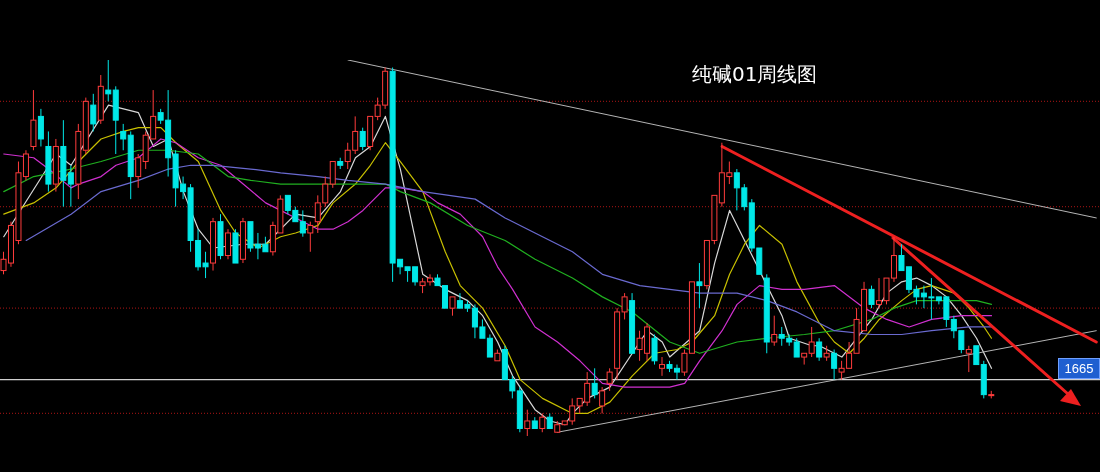  I want to click on annotation: 1665, so click(1079, 368).